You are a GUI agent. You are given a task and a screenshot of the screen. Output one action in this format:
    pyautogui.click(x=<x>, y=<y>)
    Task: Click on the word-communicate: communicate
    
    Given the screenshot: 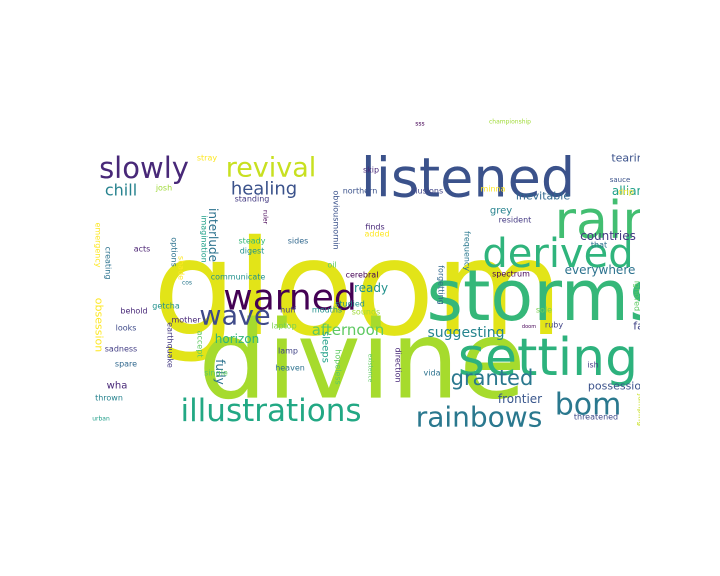 What is the action you would take?
    pyautogui.click(x=238, y=277)
    